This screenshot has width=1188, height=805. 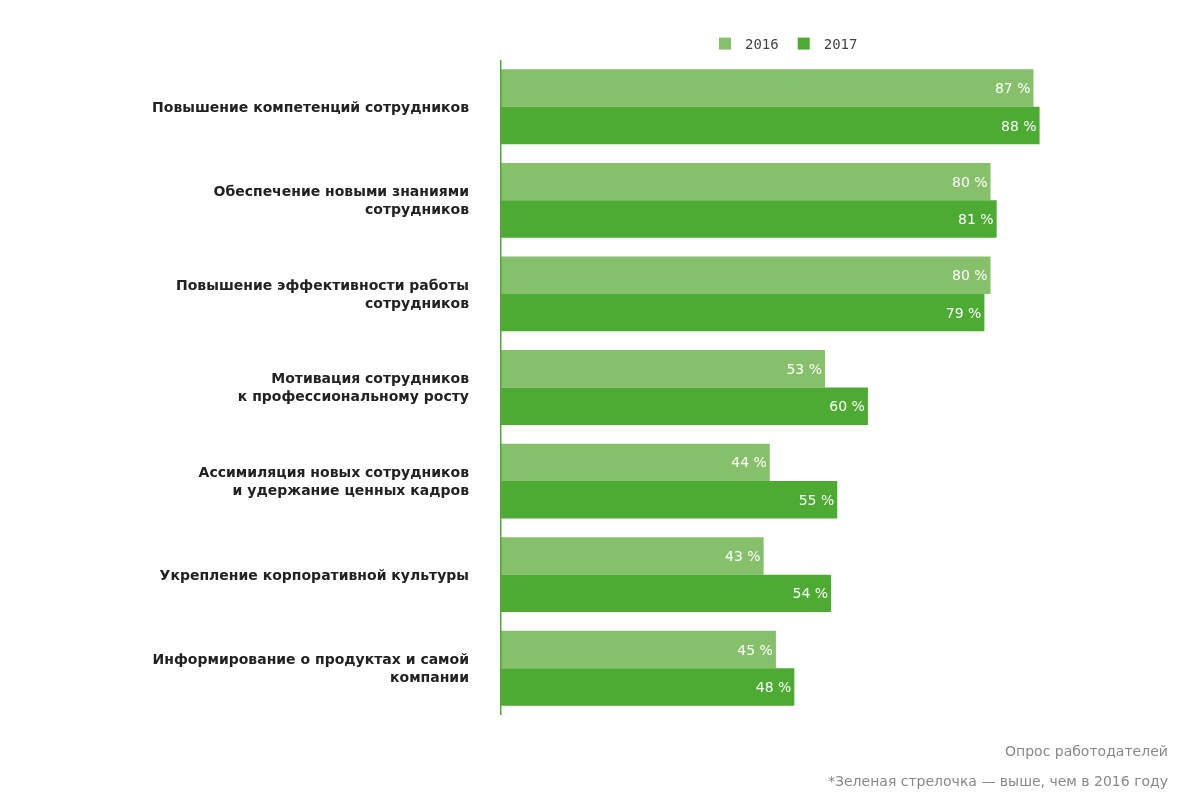 What do you see at coordinates (749, 462) in the screenshot?
I see `data-label: 44 %` at bounding box center [749, 462].